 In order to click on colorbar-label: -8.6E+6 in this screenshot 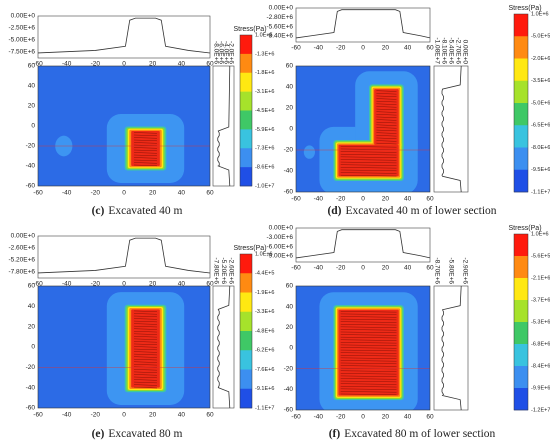, I will do `click(264, 168)`.